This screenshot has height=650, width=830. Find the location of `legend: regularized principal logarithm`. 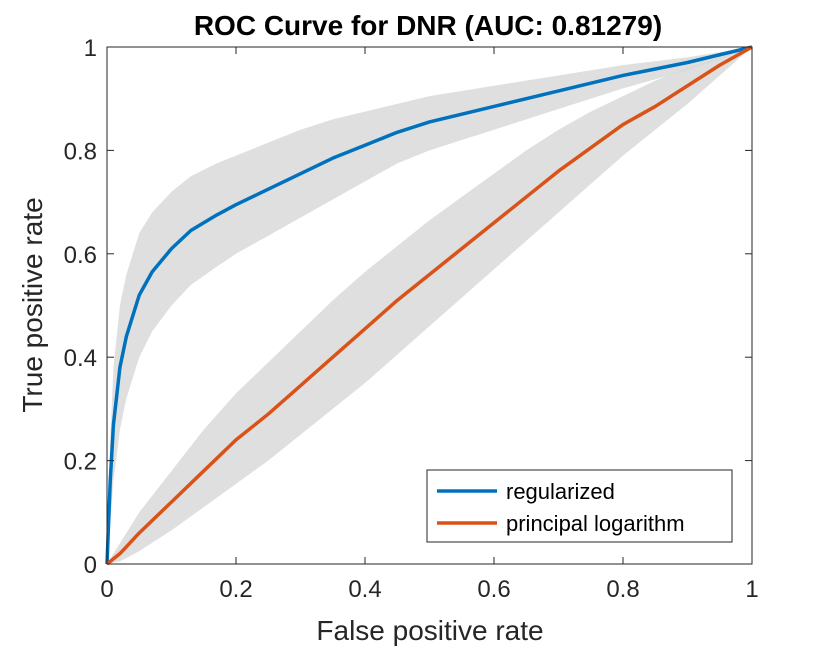

legend: regularized principal logarithm is located at coordinates (579, 506).